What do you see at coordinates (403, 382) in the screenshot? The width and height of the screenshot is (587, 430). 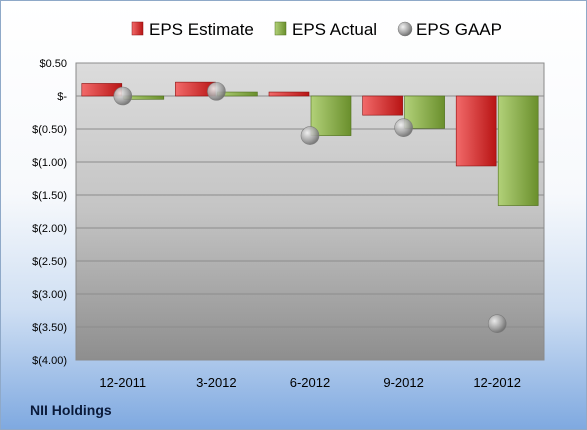 I see `x-tick-label: 9-2012` at bounding box center [403, 382].